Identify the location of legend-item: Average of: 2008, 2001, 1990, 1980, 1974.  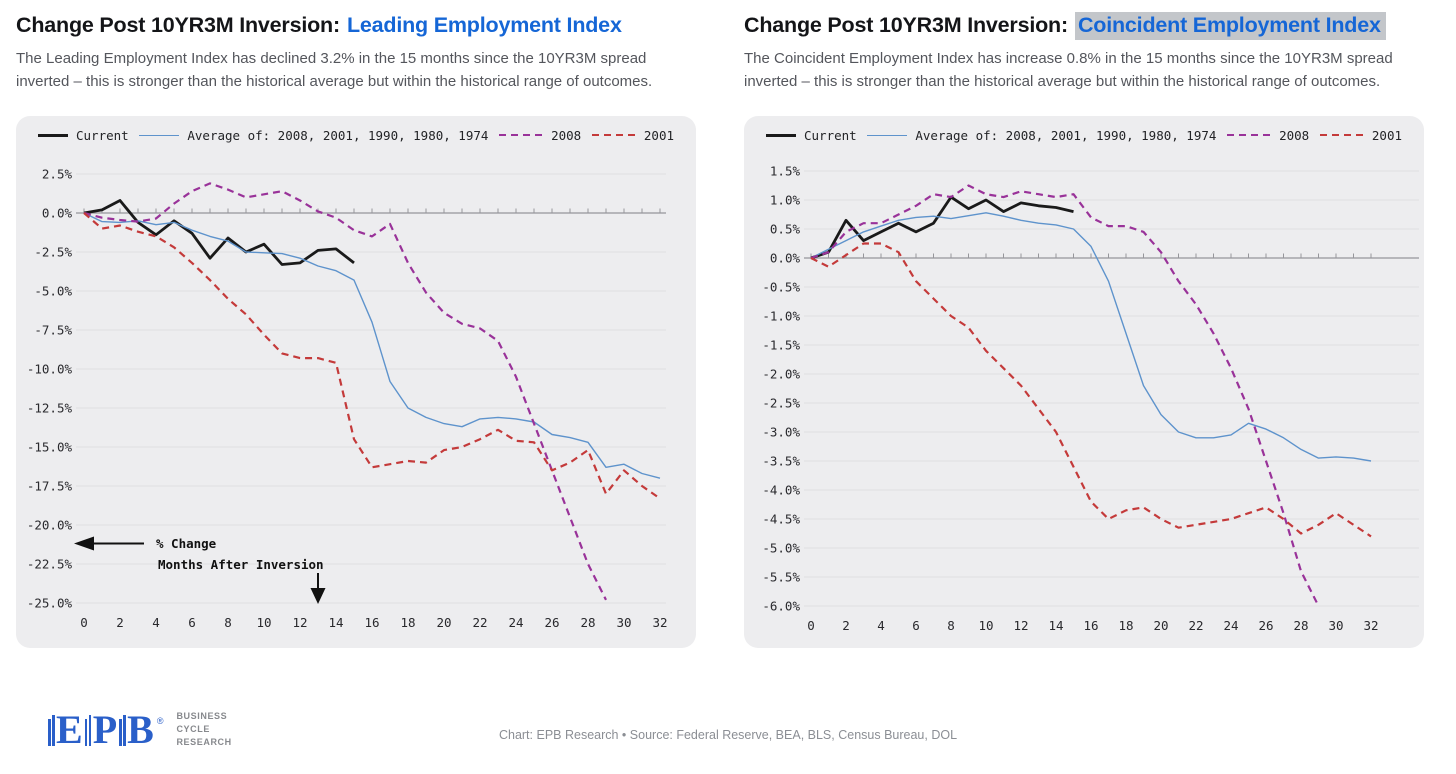
(1041, 135).